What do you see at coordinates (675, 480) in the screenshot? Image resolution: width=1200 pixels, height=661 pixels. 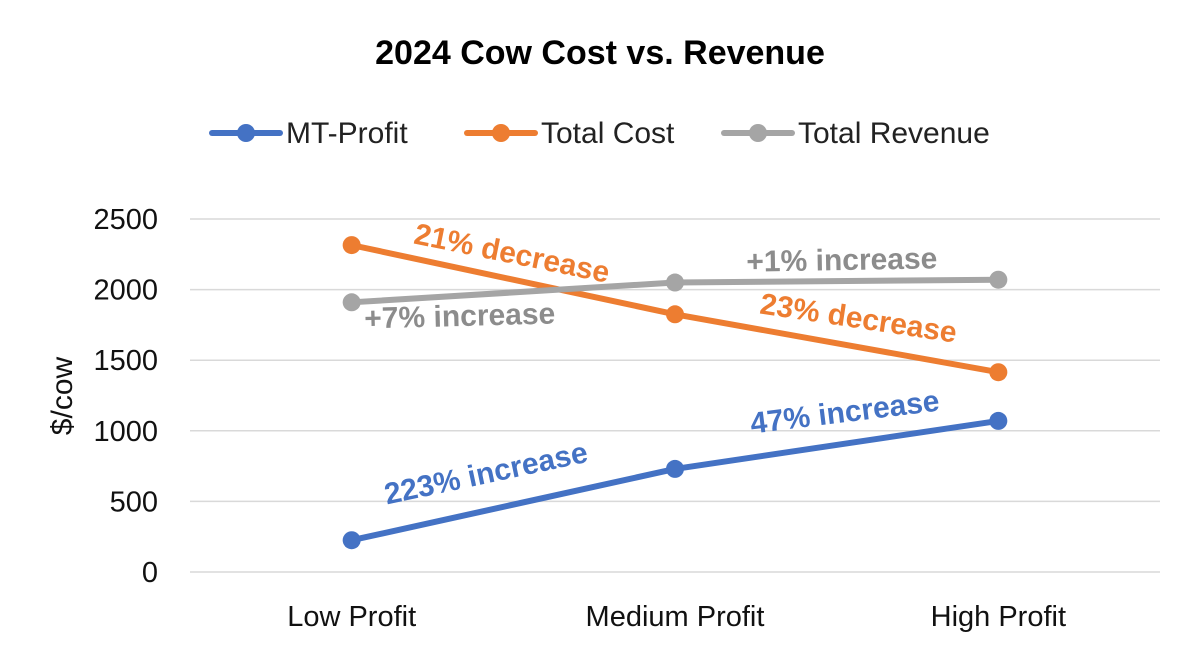 I see `series-mt-profit` at bounding box center [675, 480].